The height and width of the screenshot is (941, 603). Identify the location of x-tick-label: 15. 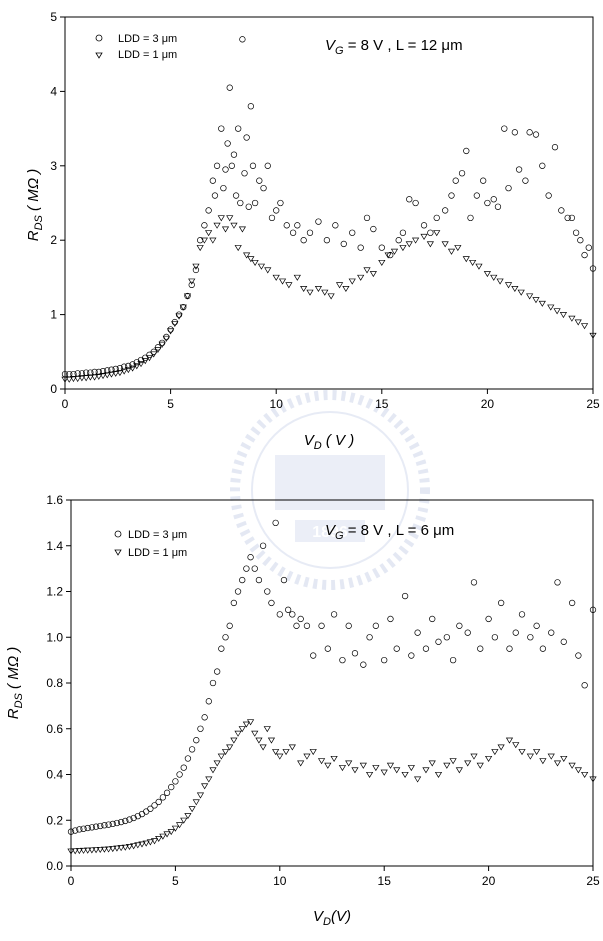
(385, 881).